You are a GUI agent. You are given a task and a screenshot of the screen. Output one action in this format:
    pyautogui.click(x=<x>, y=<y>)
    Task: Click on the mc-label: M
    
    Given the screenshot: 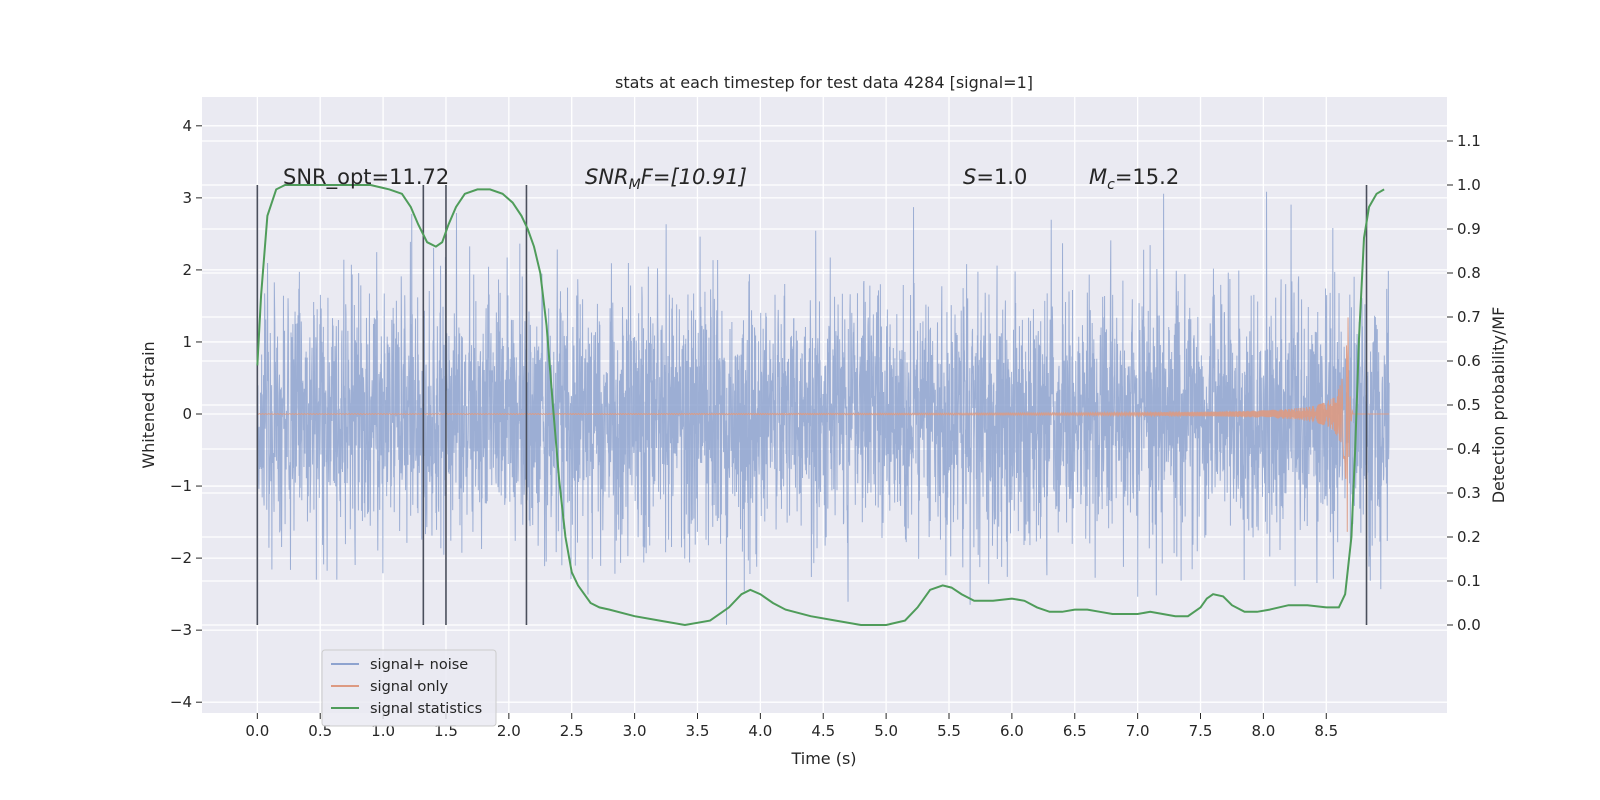 What is the action you would take?
    pyautogui.click(x=1098, y=177)
    